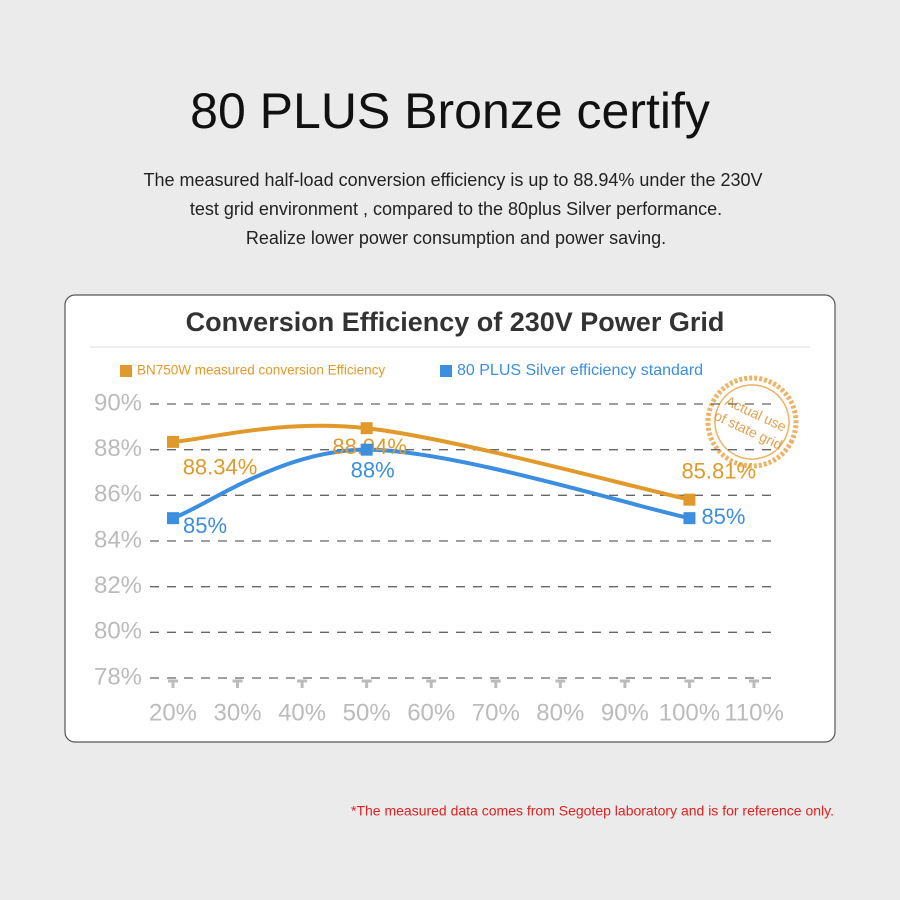 The width and height of the screenshot is (900, 900). Describe the element at coordinates (560, 712) in the screenshot. I see `x-tick-label: 80%` at that location.